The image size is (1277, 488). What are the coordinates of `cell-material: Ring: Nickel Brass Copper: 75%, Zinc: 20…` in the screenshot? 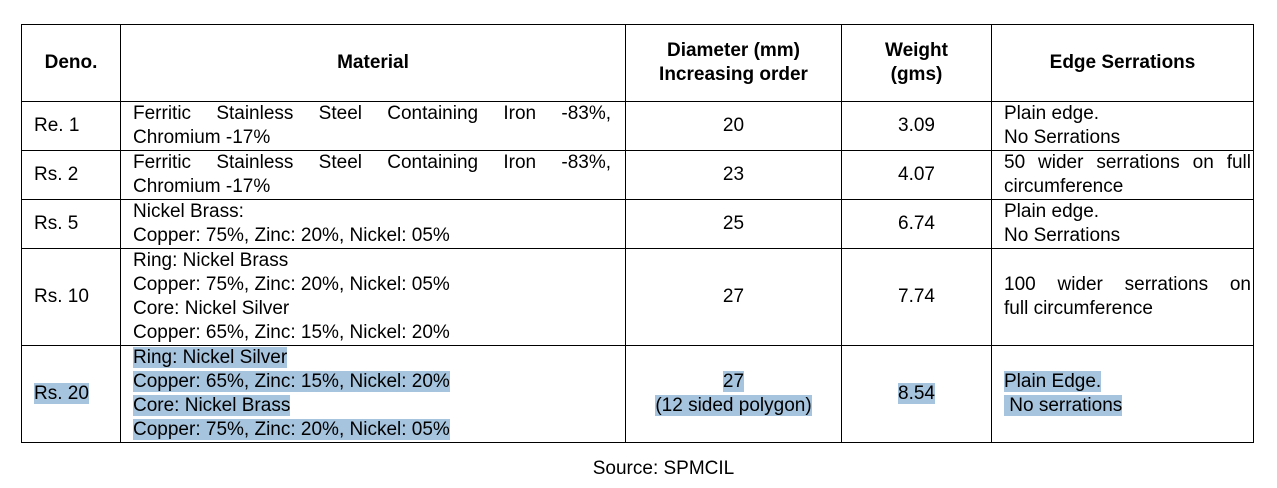 It's located at (373, 297).